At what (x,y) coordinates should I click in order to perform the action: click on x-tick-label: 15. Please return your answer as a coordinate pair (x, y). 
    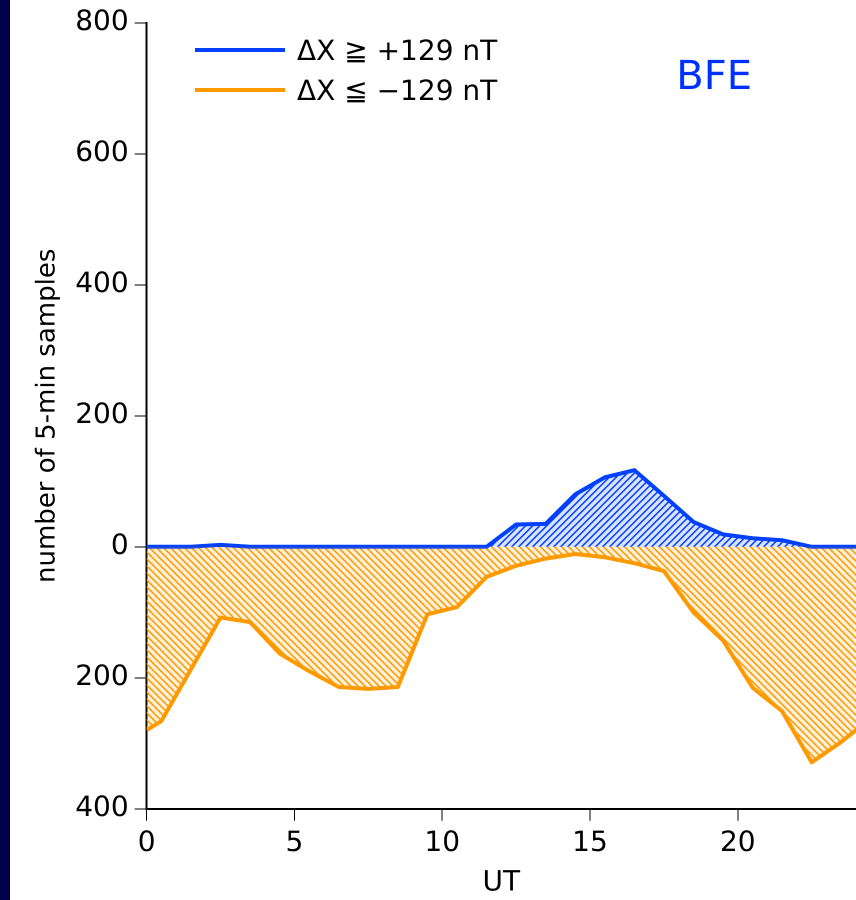
    Looking at the image, I should click on (590, 841).